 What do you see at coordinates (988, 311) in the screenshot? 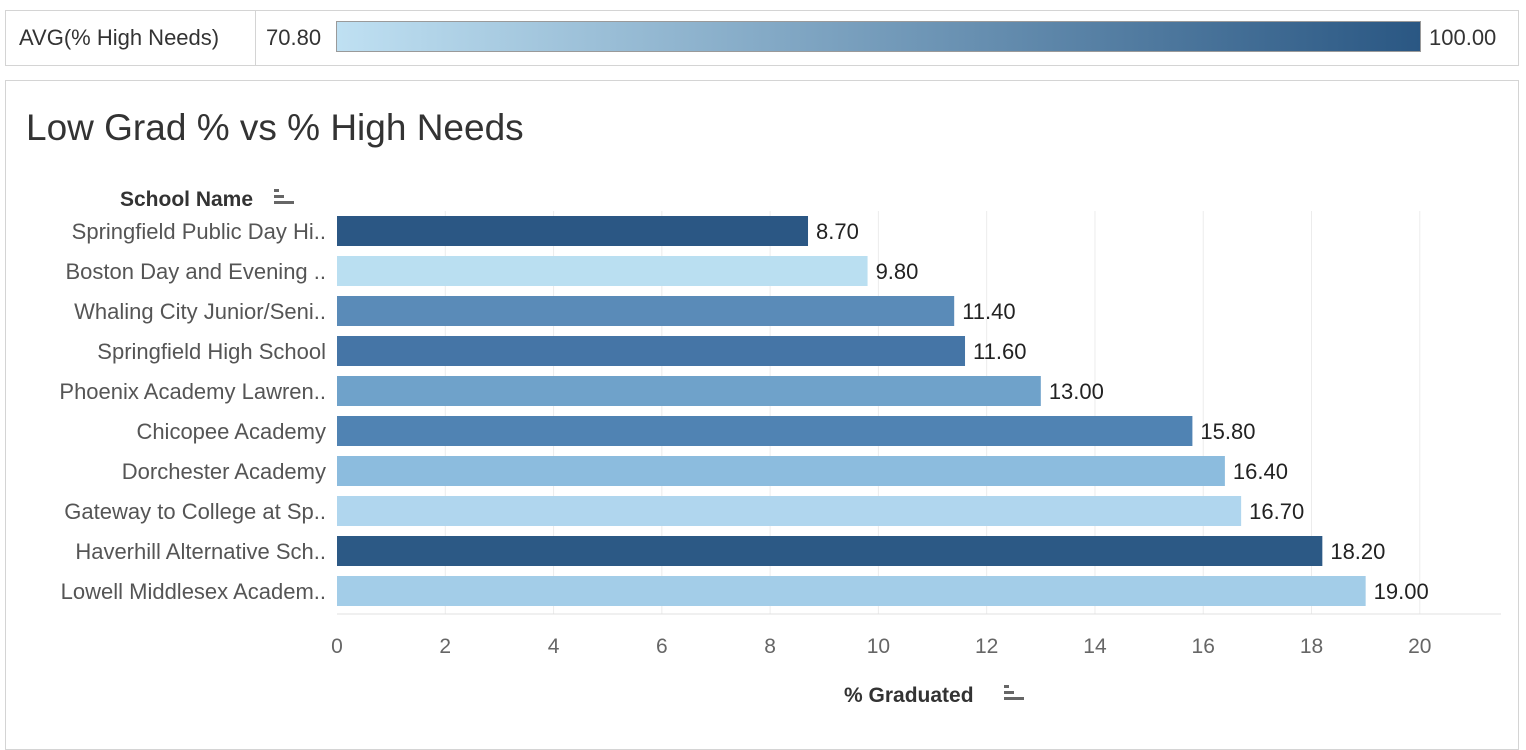
I see `value-label: 11.40` at bounding box center [988, 311].